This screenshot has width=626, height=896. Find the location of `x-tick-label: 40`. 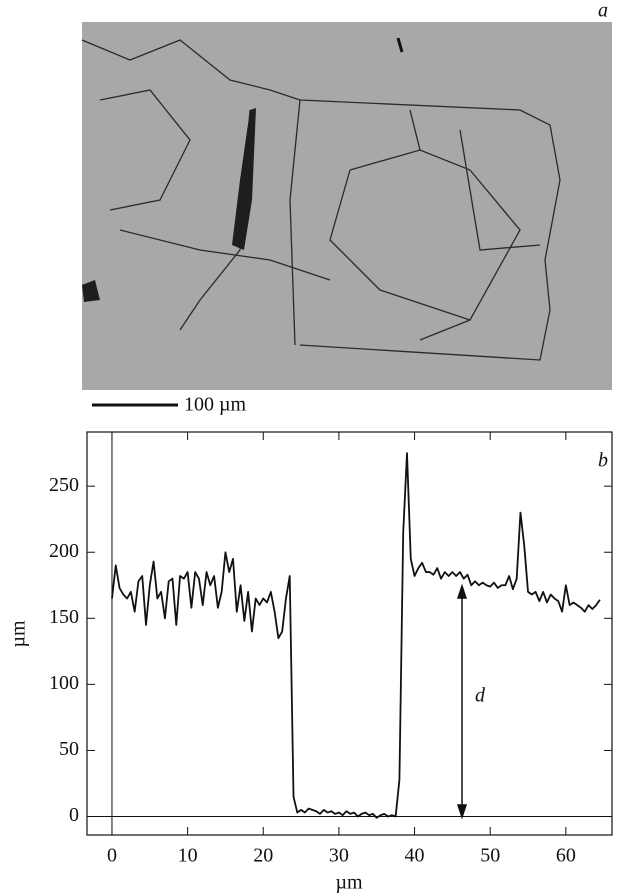

x-tick-label: 40 is located at coordinates (415, 856).